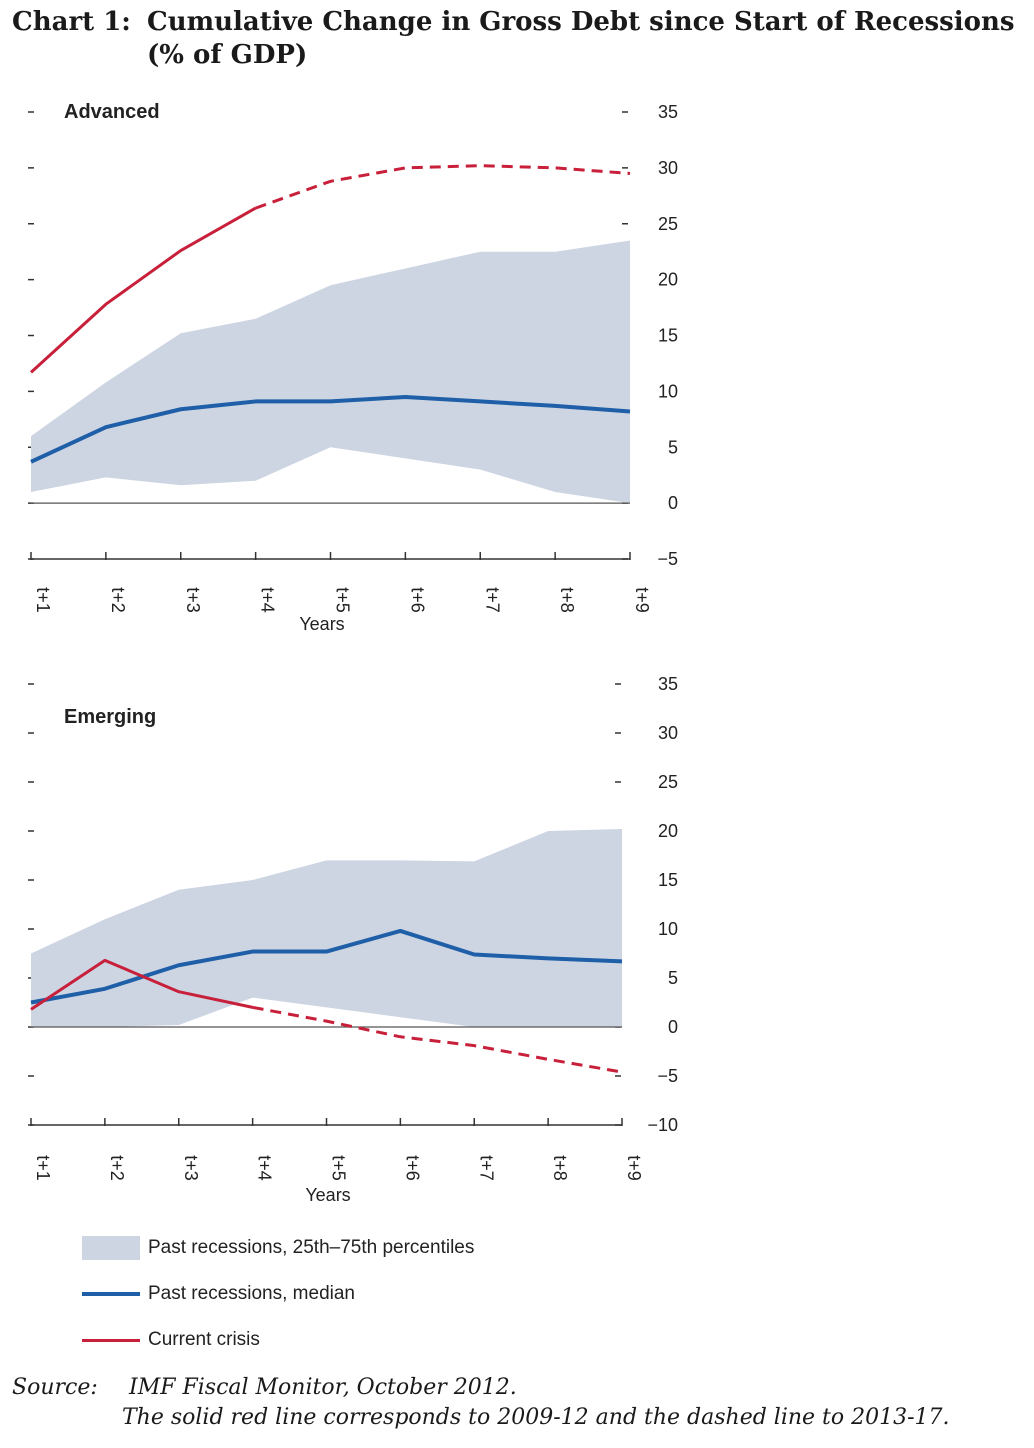  What do you see at coordinates (278, 1340) in the screenshot?
I see `legend-item-current: Current crisis` at bounding box center [278, 1340].